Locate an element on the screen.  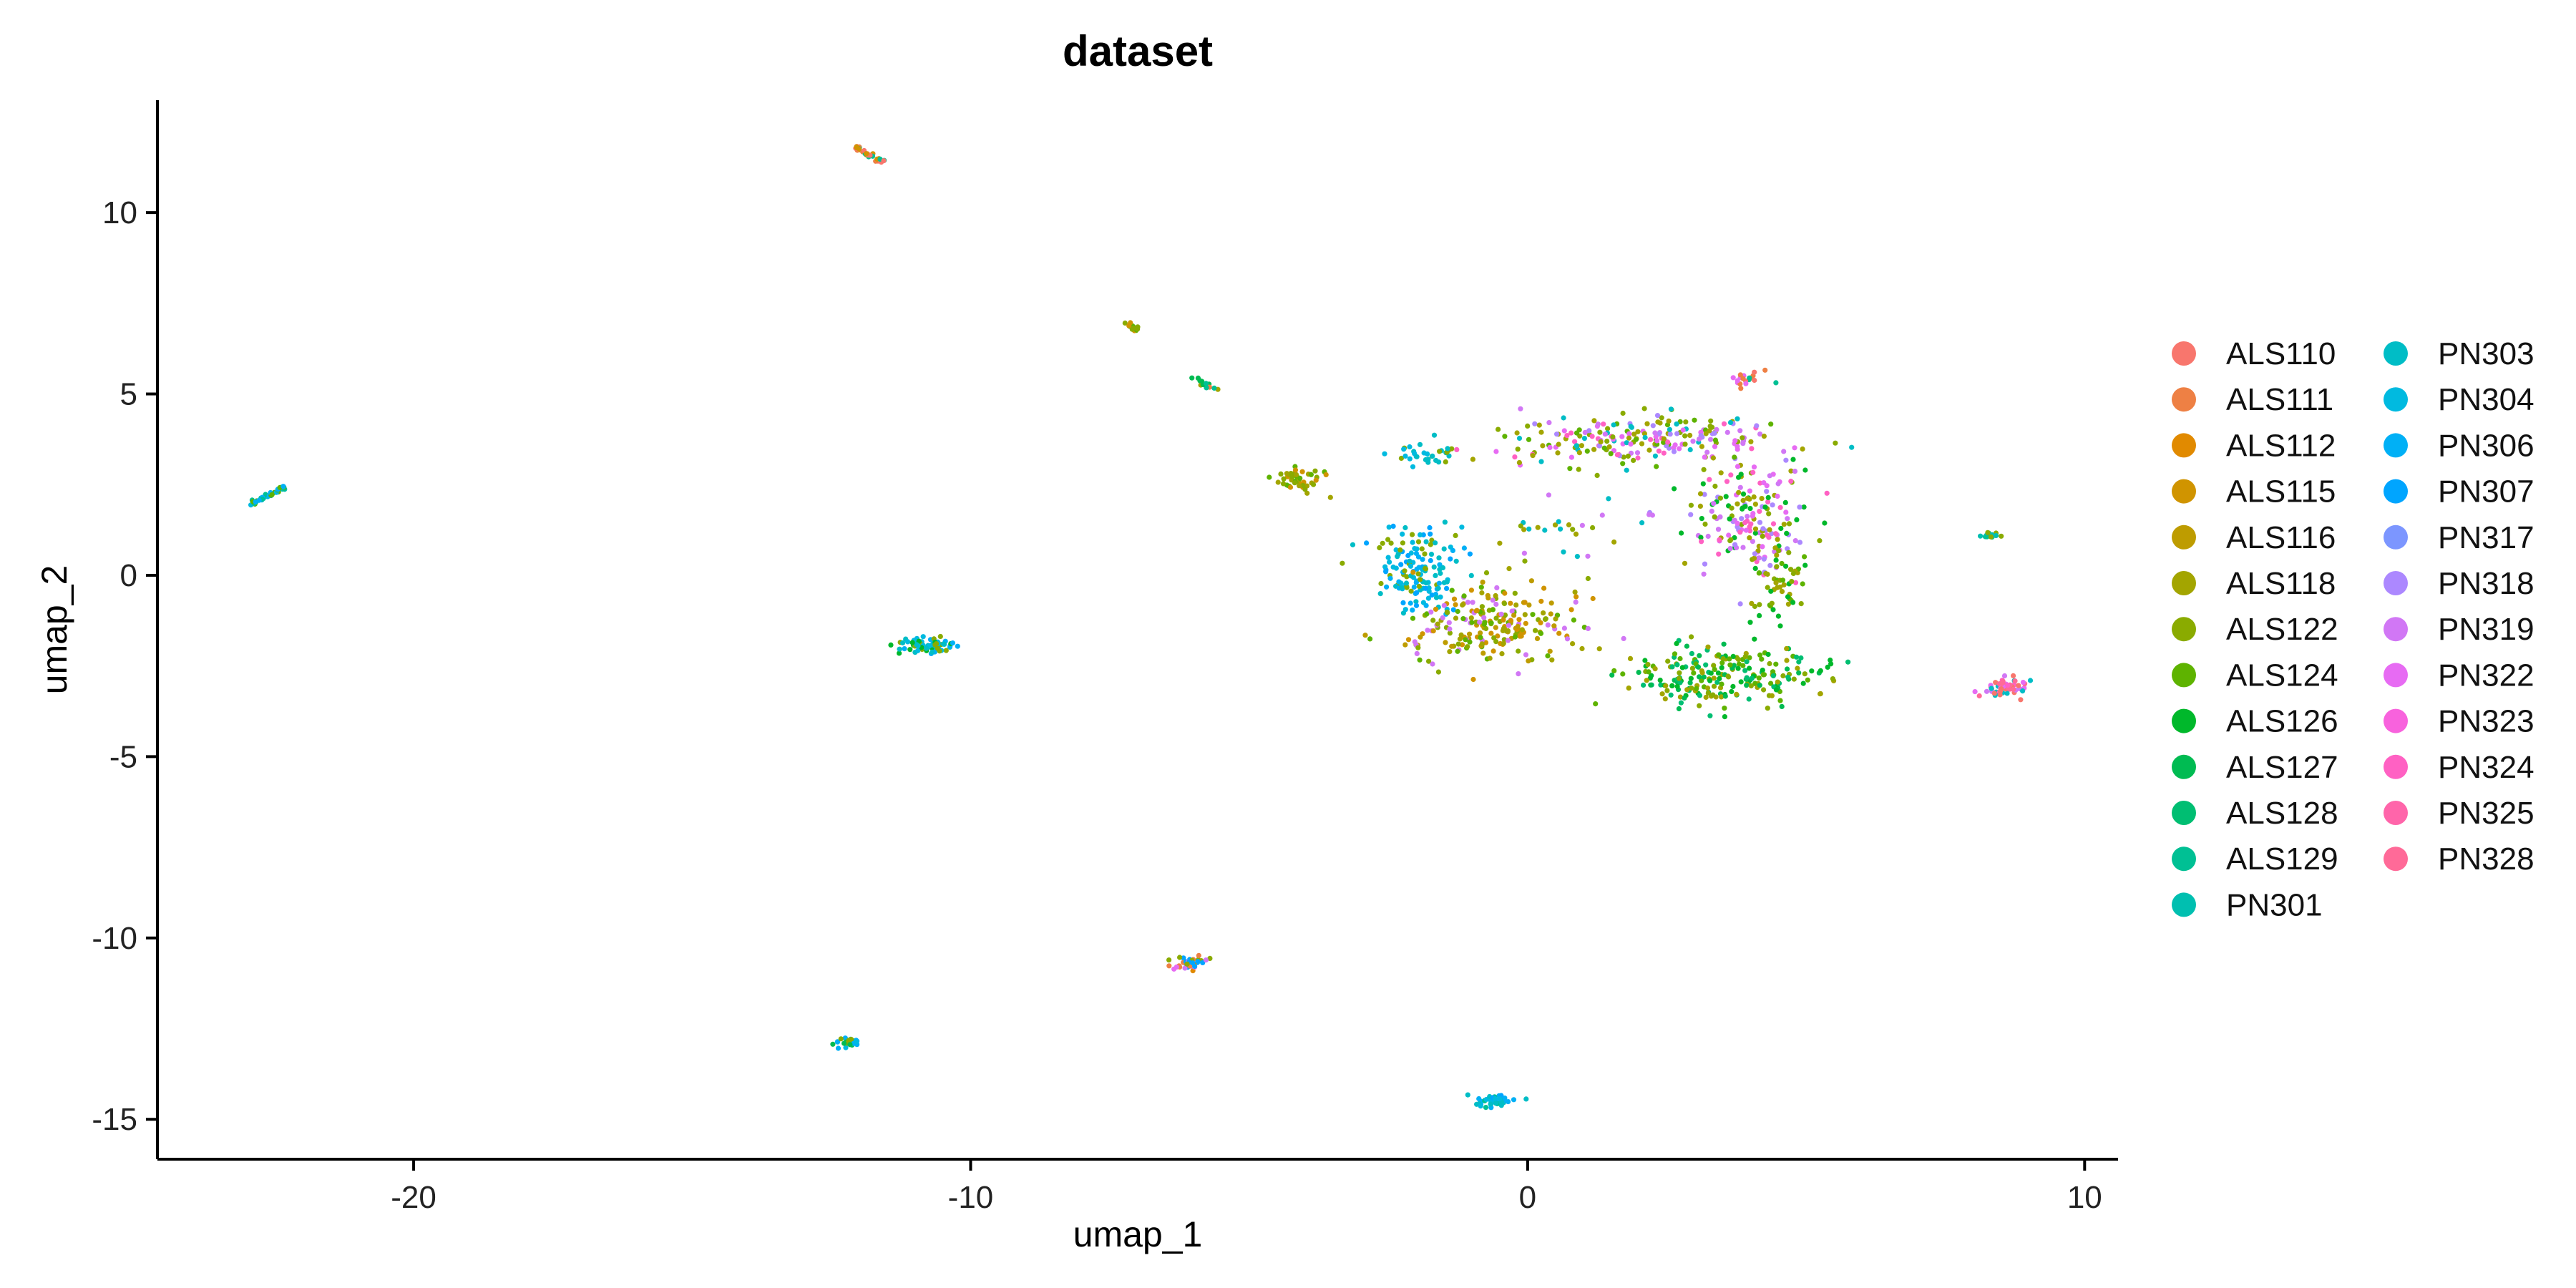
legend-label: PN301 is located at coordinates (2274, 904).